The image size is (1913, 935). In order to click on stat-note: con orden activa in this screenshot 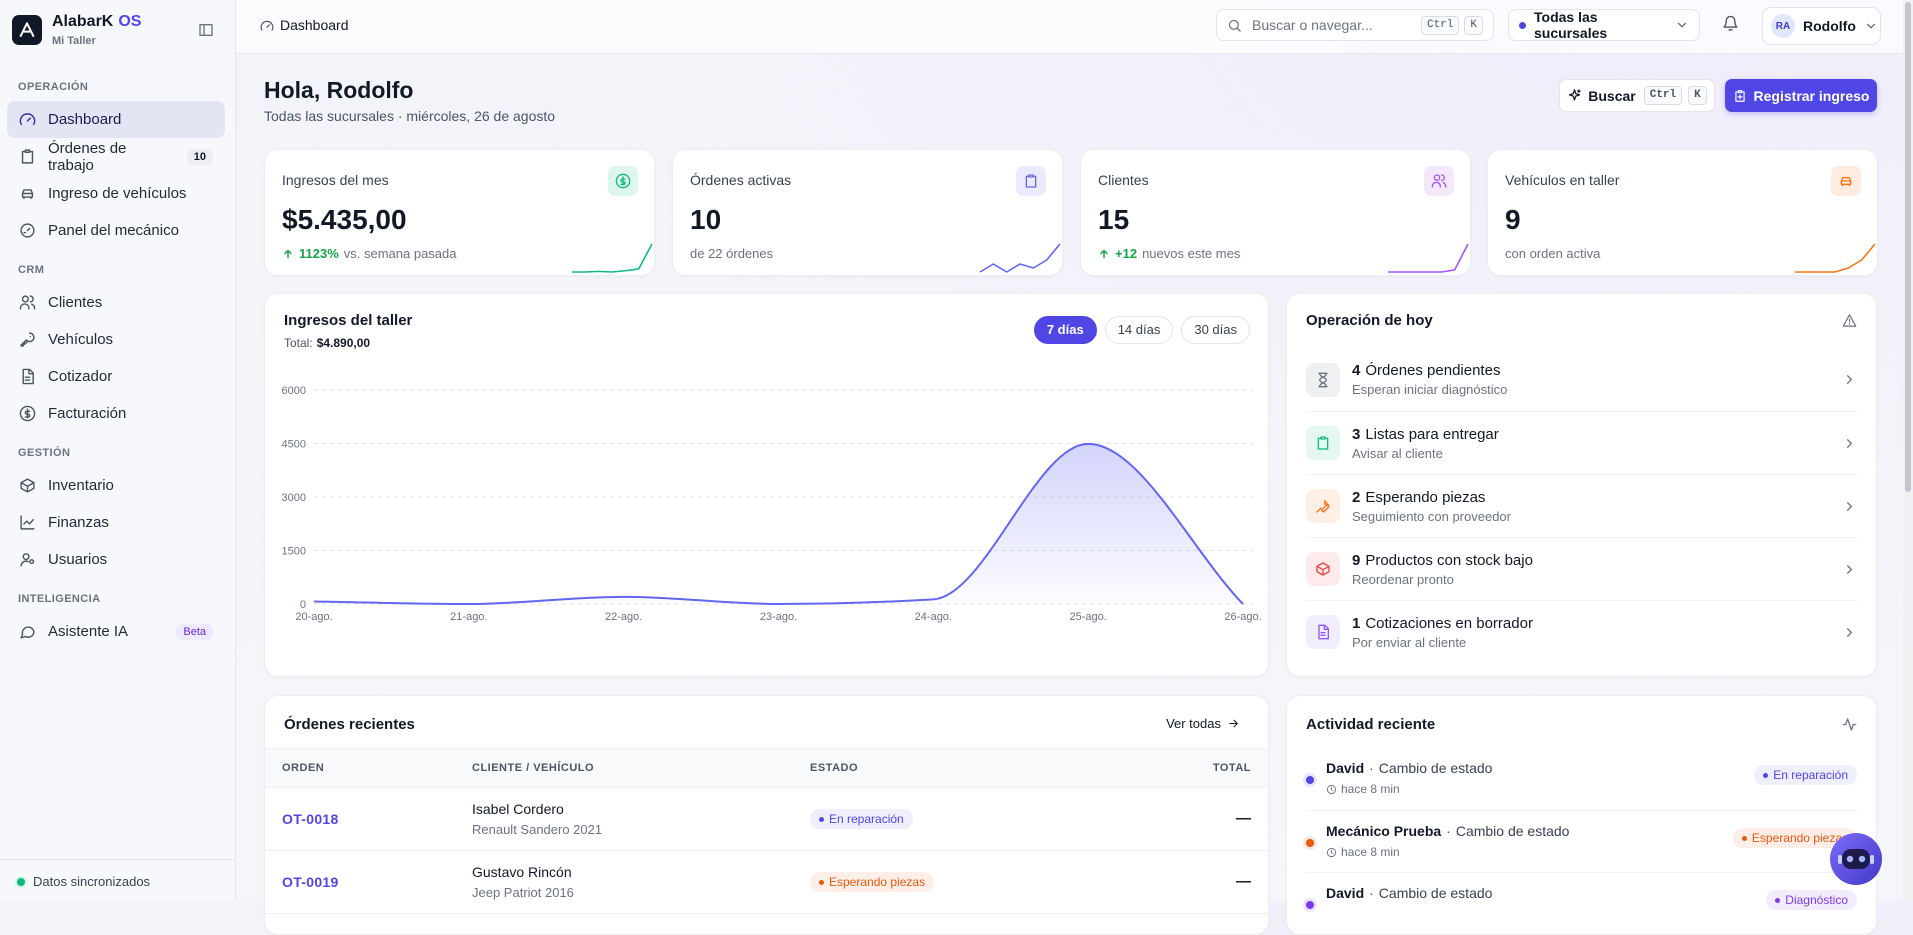, I will do `click(1552, 253)`.